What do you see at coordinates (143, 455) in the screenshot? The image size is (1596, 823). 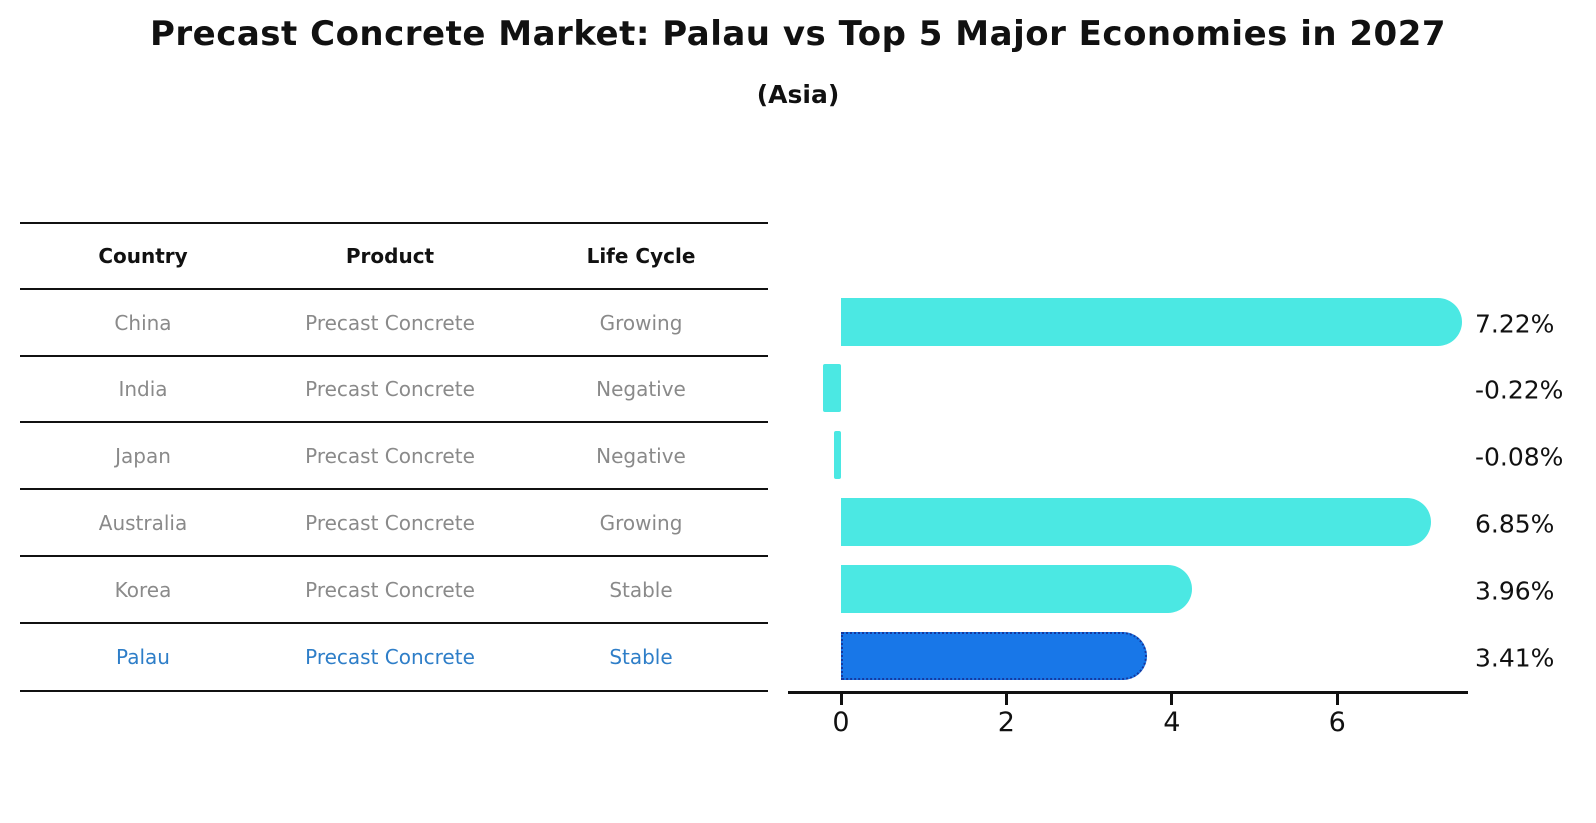 I see `cell-country: Japan` at bounding box center [143, 455].